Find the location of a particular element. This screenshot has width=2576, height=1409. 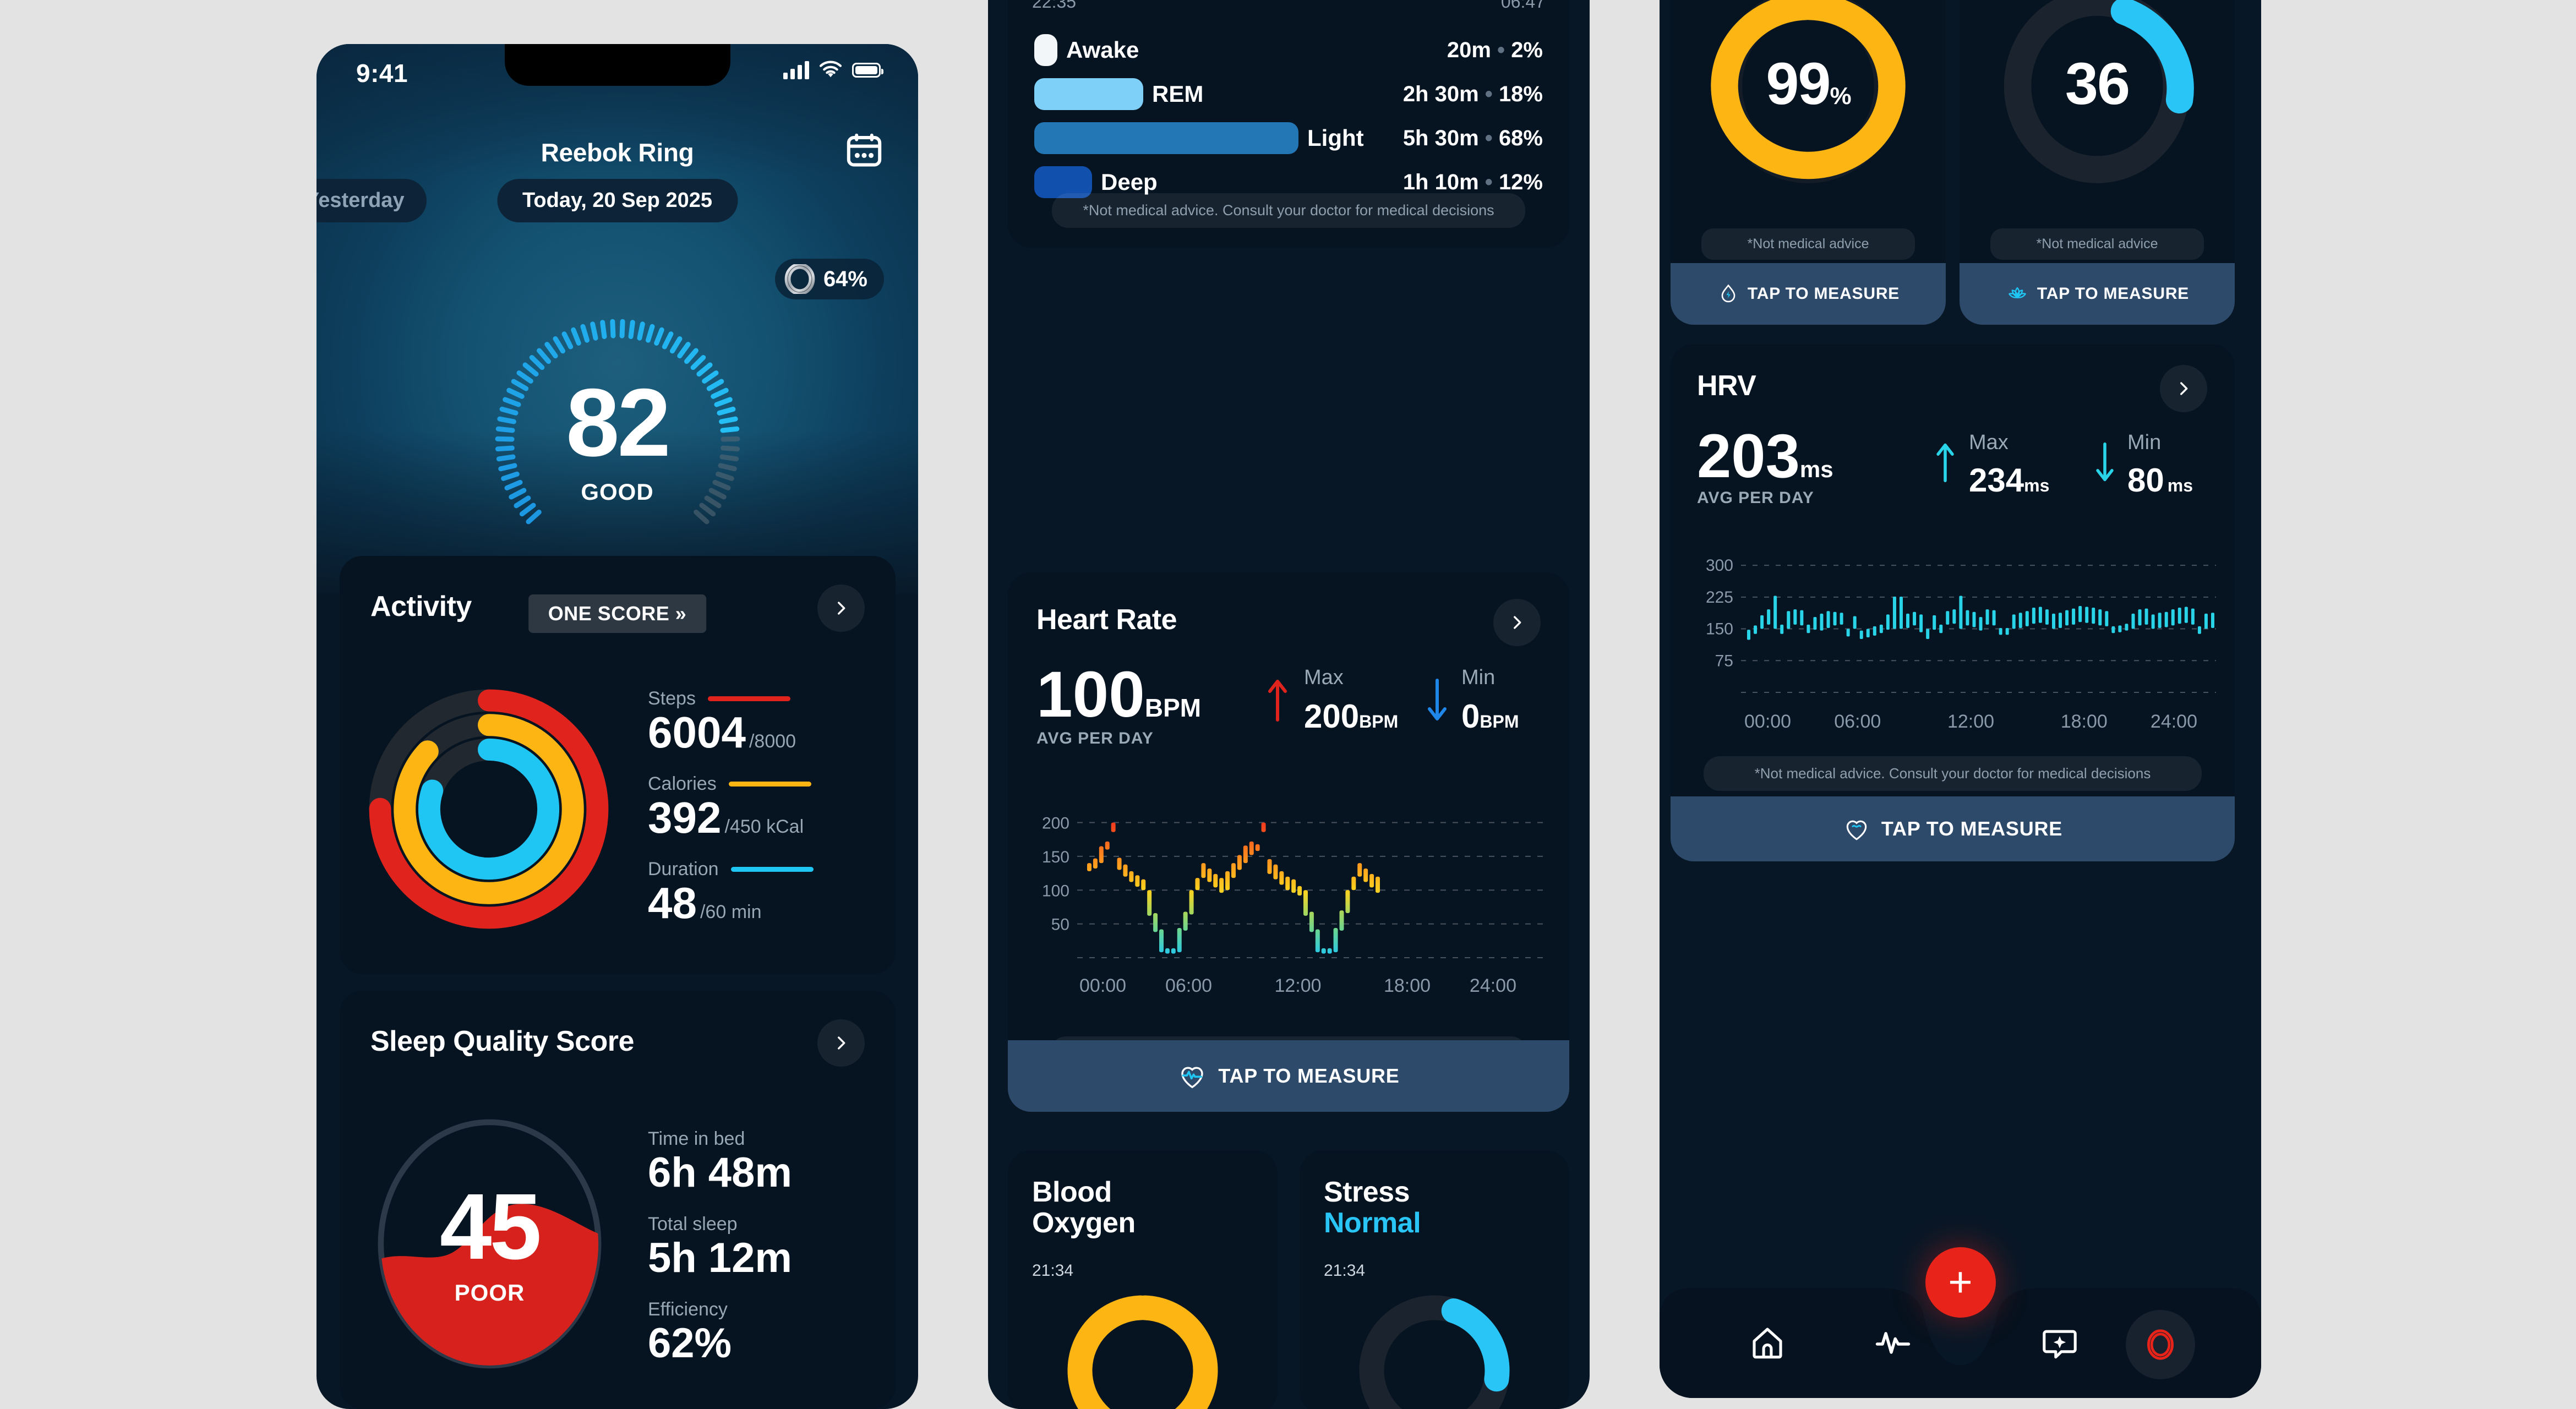

sleep-quality-card: Sleep Quality Score 45 POOR is located at coordinates (618, 1200).